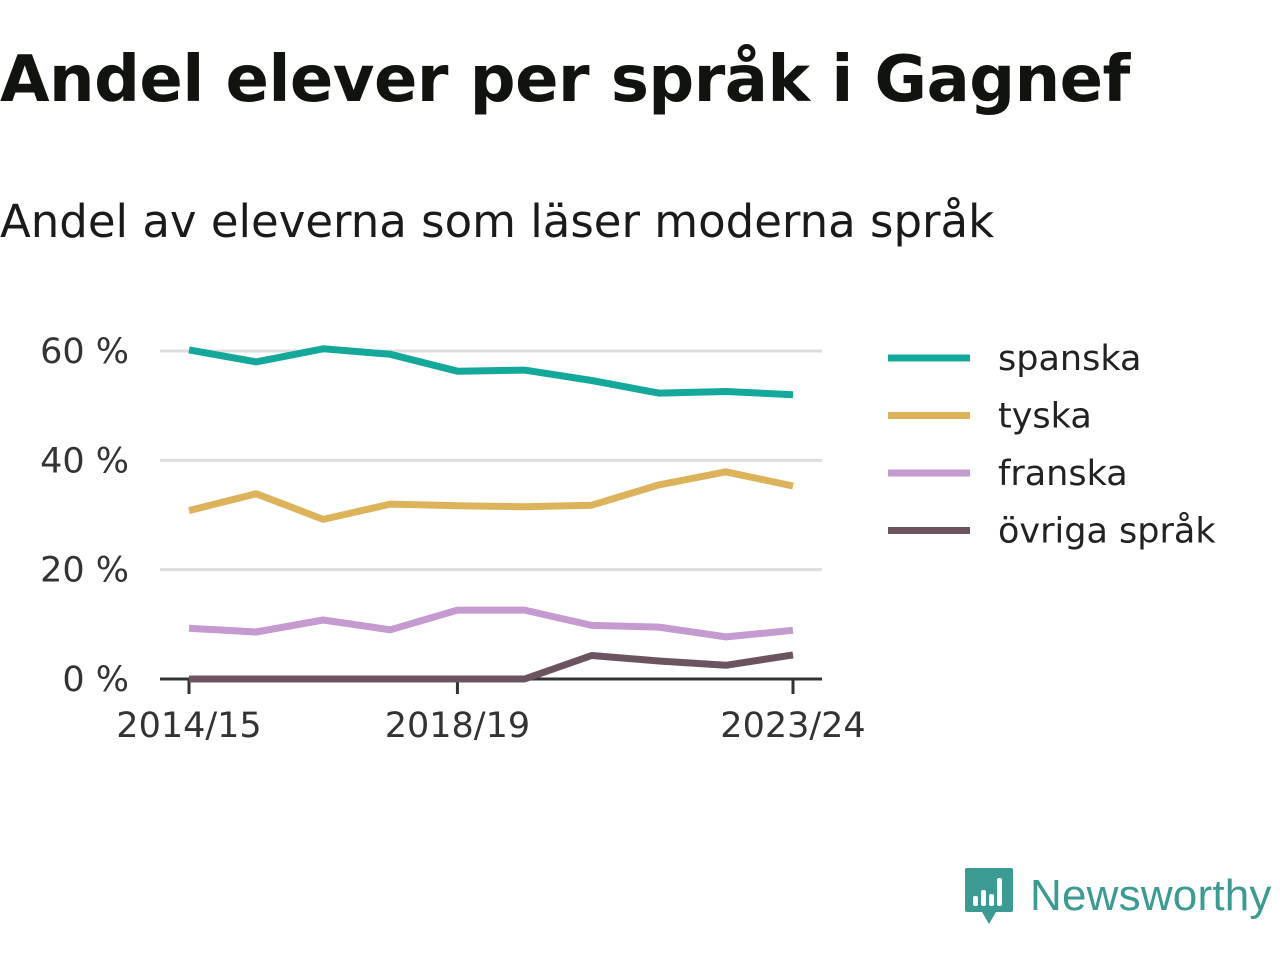  What do you see at coordinates (84, 352) in the screenshot?
I see `y-tick-label: 60 %` at bounding box center [84, 352].